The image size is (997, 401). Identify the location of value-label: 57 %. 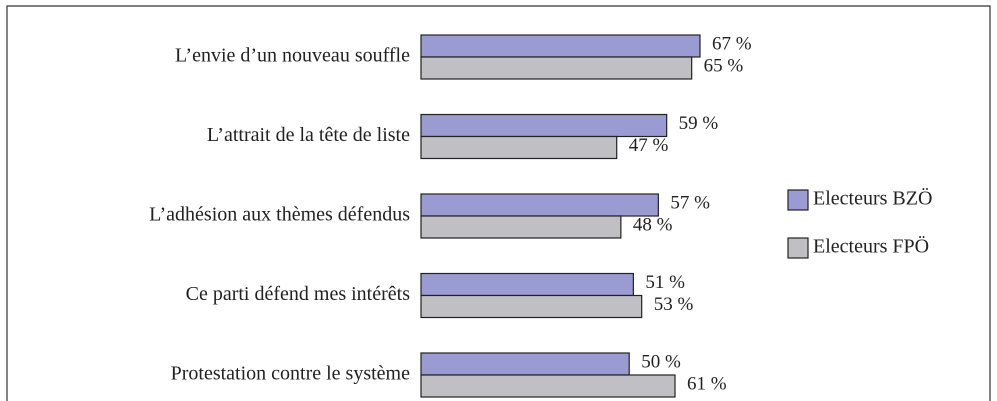
(690, 202).